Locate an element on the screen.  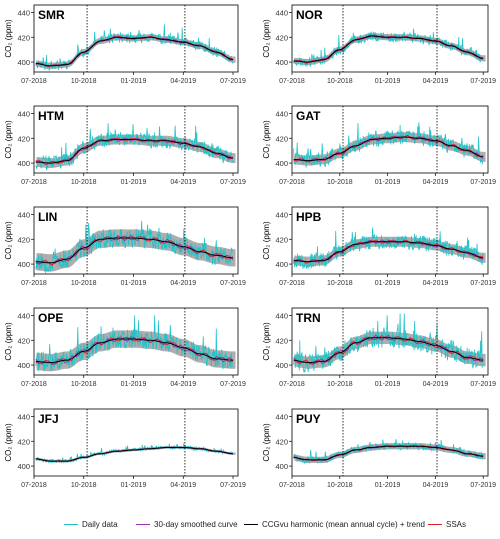
legend-item-ssa: SSAs is located at coordinates (447, 524).